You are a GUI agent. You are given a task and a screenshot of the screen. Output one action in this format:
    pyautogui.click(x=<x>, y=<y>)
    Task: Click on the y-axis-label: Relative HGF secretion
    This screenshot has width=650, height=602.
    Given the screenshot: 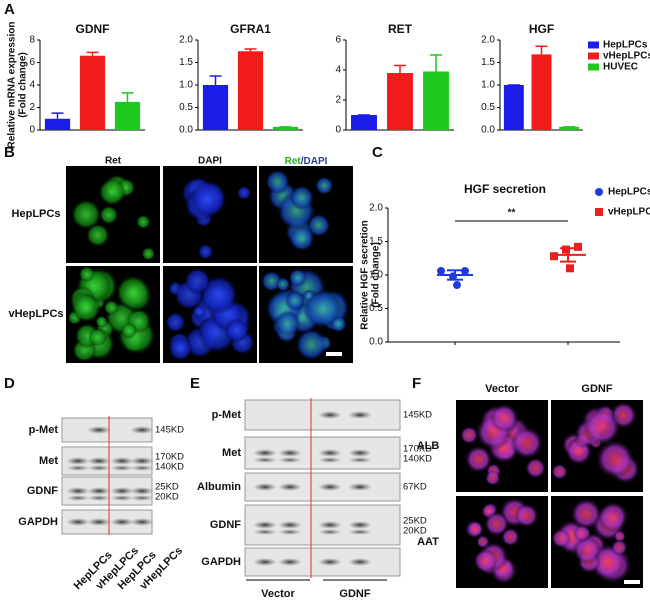 What is the action you would take?
    pyautogui.click(x=365, y=274)
    